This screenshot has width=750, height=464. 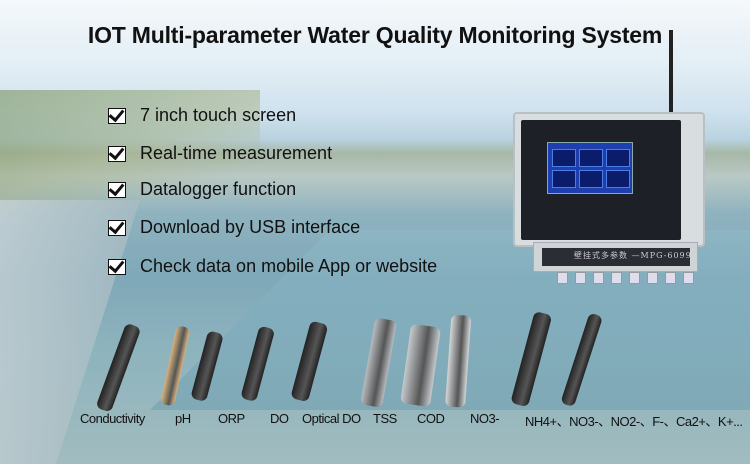 What do you see at coordinates (590, 168) in the screenshot?
I see `touch-screen` at bounding box center [590, 168].